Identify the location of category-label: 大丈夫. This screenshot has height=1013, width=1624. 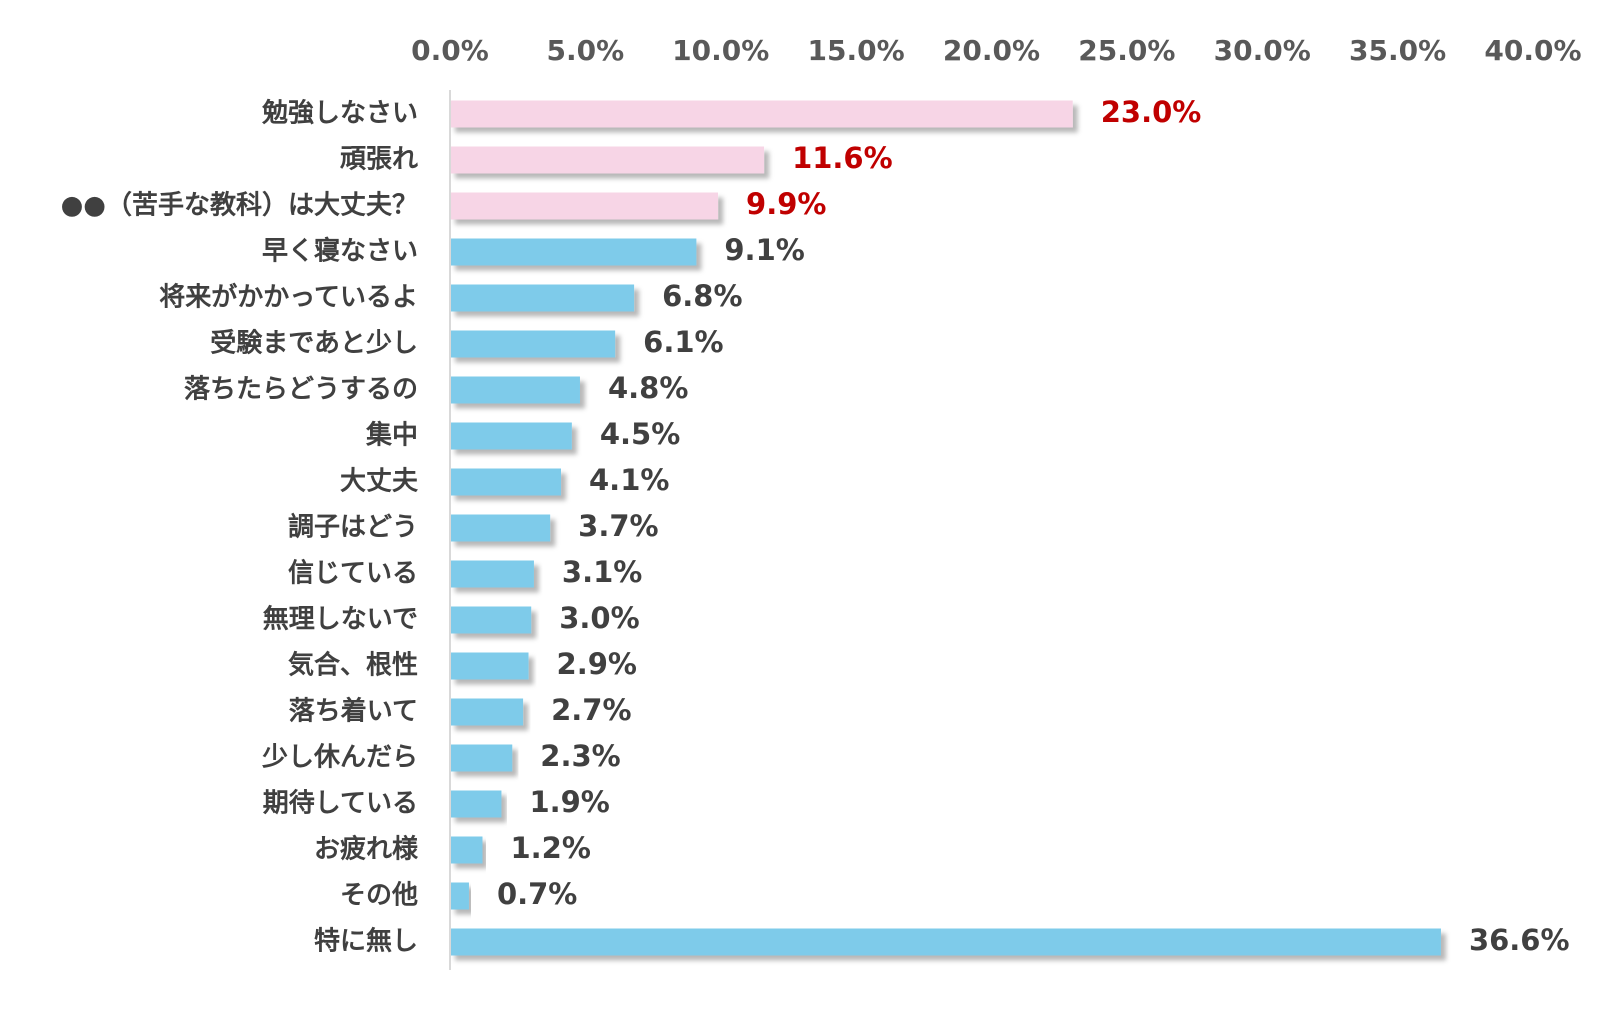
(379, 482).